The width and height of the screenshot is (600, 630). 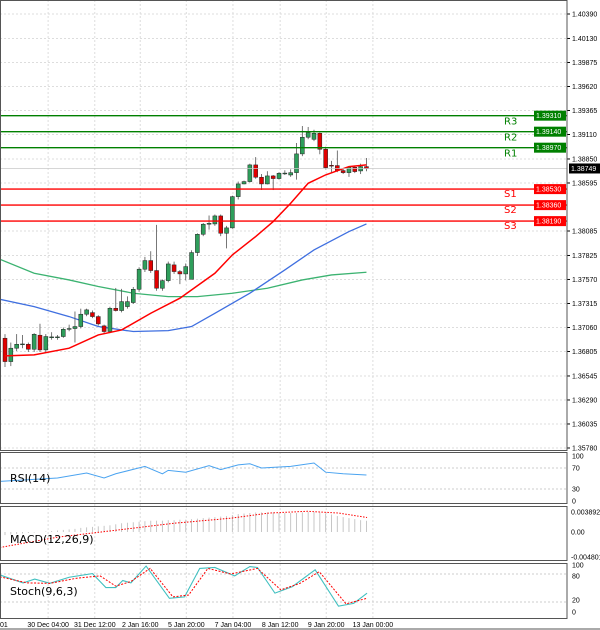 What do you see at coordinates (584, 376) in the screenshot?
I see `price-tick-label: 1.36545` at bounding box center [584, 376].